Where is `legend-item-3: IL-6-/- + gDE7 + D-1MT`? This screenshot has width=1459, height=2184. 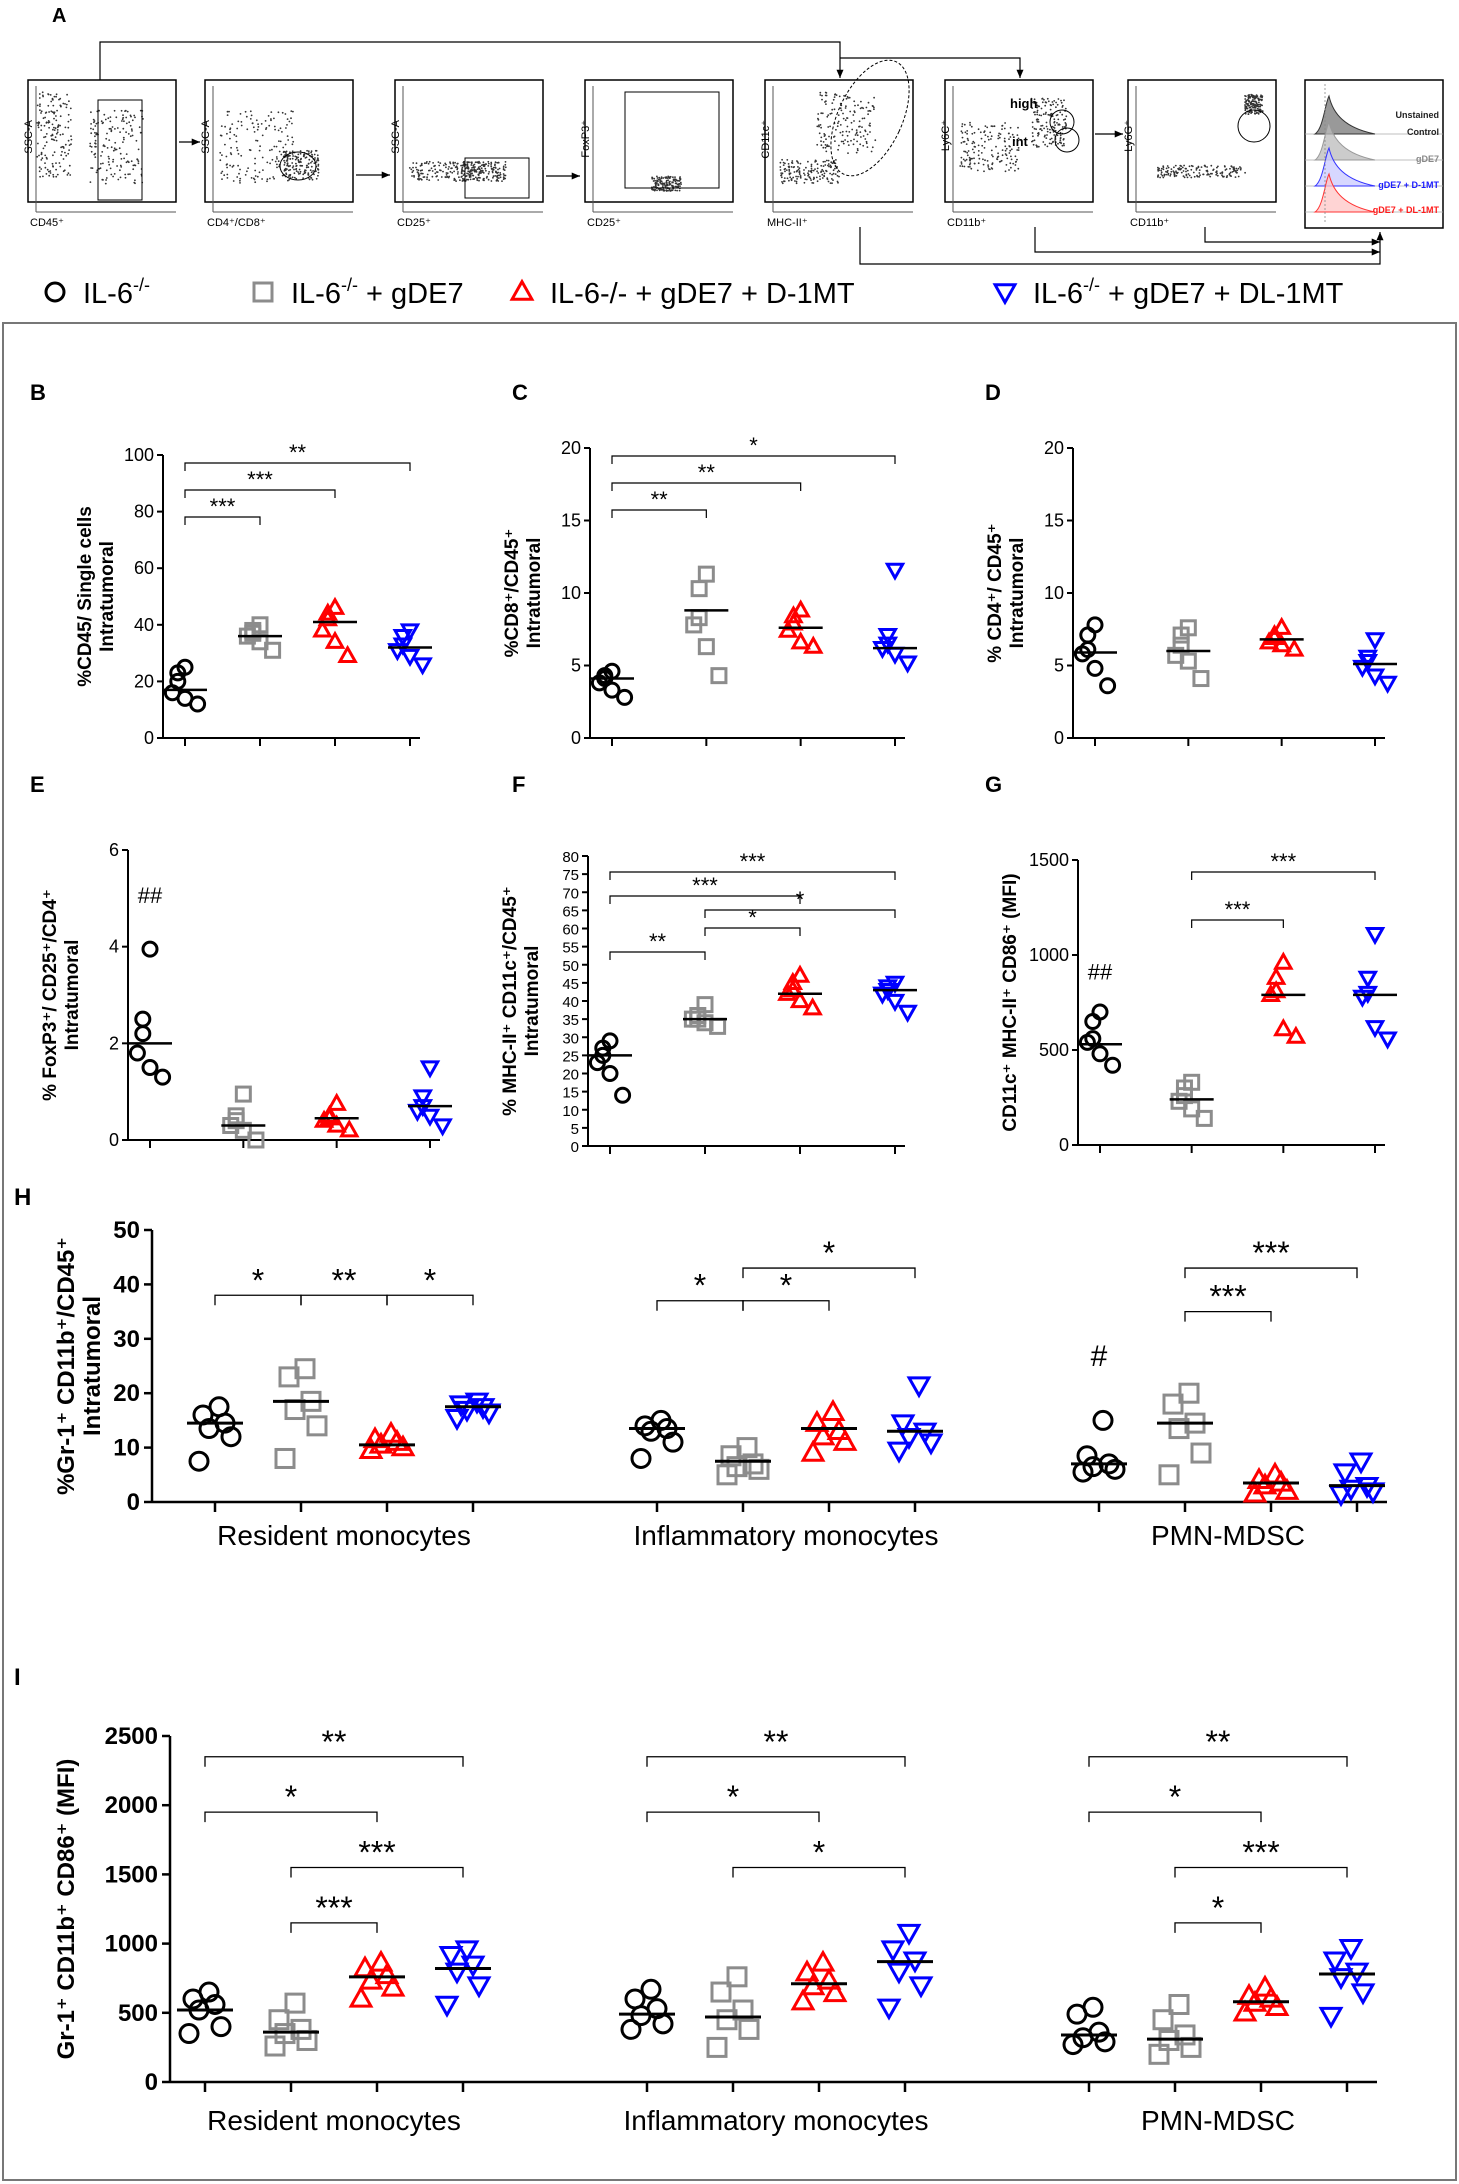 legend-item-3: IL-6-/- + gDE7 + D-1MT is located at coordinates (682, 294).